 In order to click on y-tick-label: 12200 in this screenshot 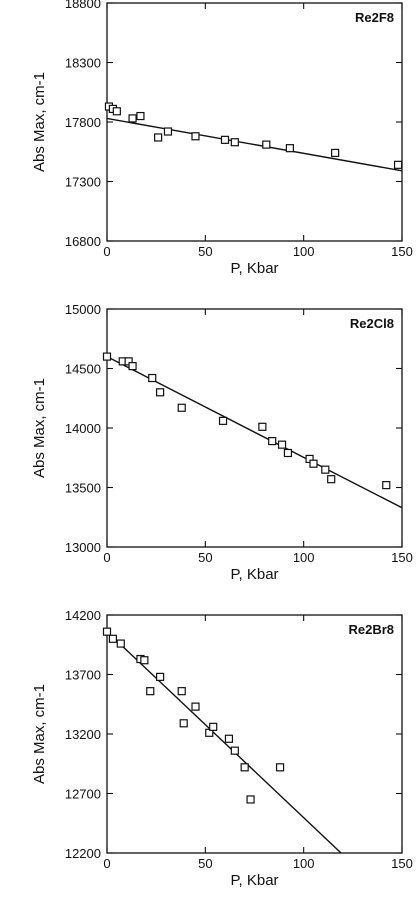, I will do `click(83, 853)`.